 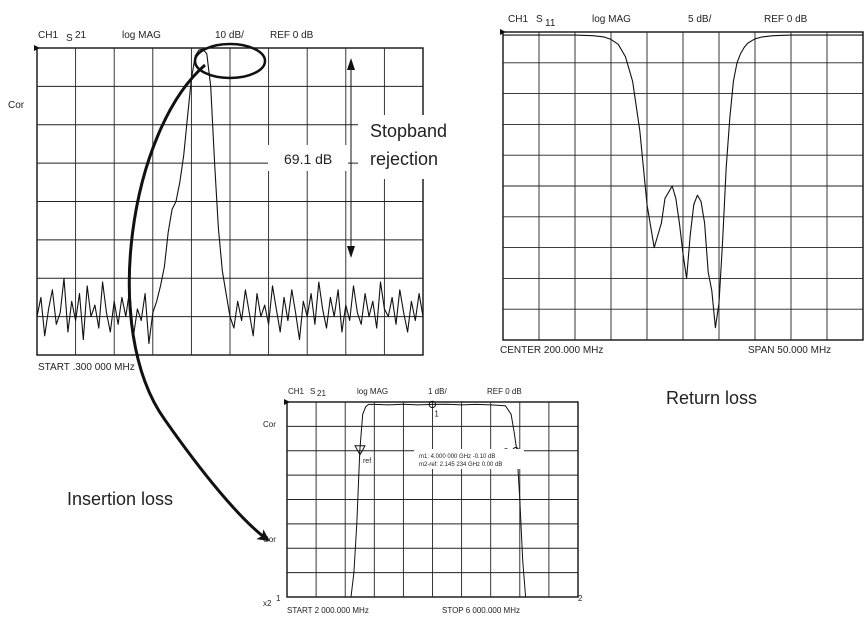 I want to click on insertion-loss-edge-right: 2, so click(x=580, y=598).